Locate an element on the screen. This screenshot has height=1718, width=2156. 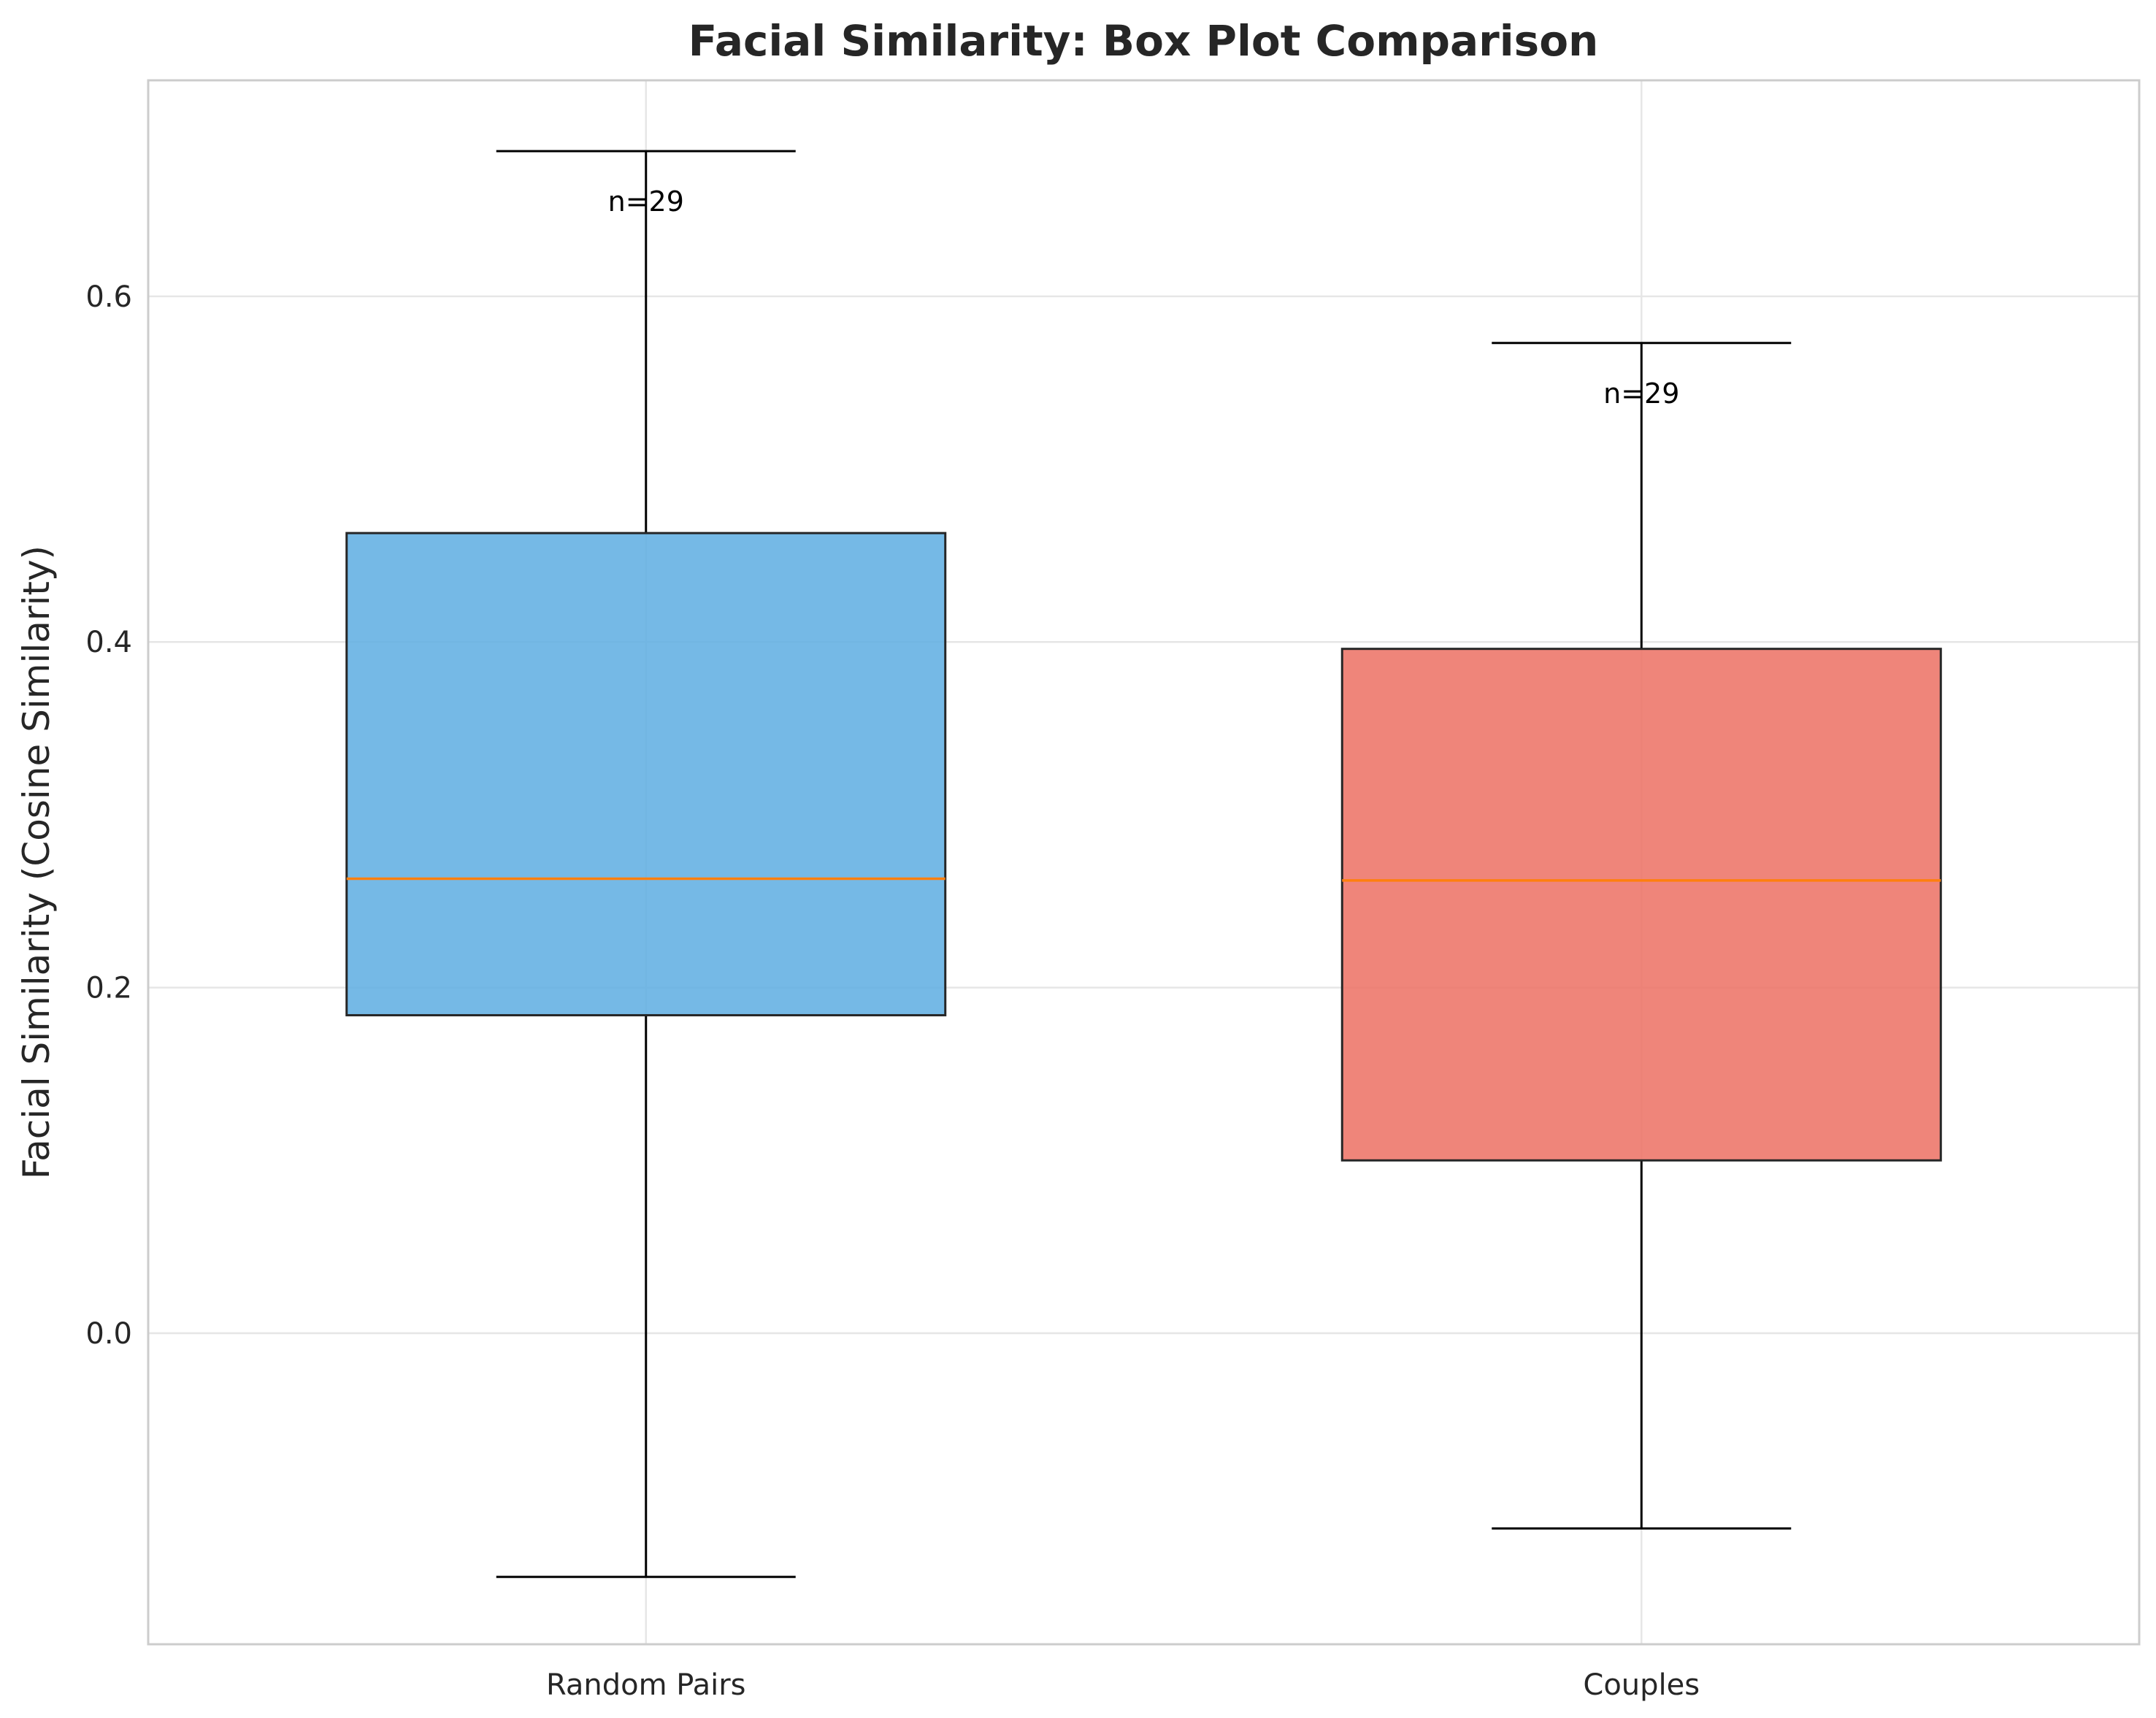
y-tick-label: 0.0 is located at coordinates (108, 1334).